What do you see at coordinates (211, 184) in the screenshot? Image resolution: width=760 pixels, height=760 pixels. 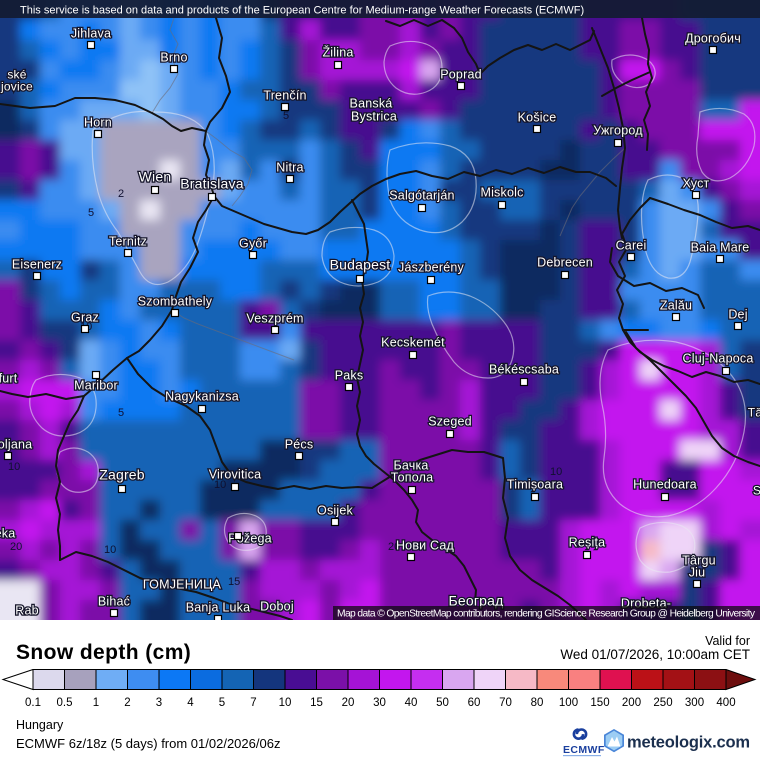 I see `svg-text: Bratislava` at bounding box center [211, 184].